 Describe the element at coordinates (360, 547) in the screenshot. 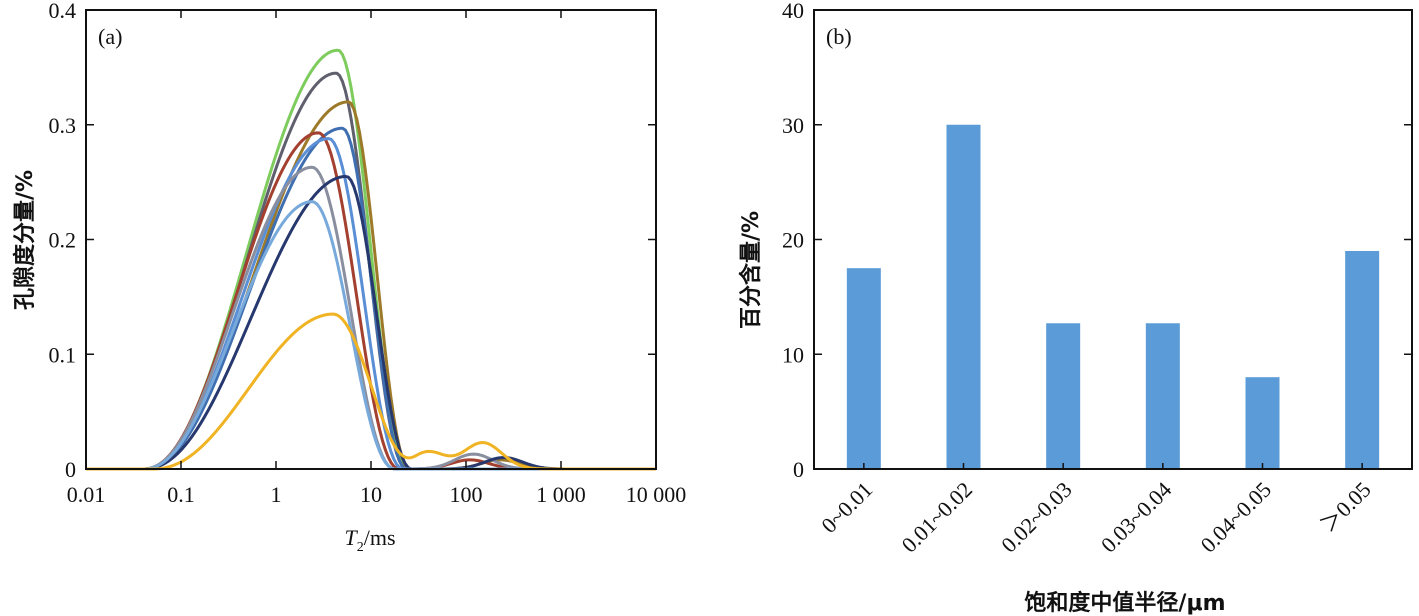

I see `chart-a-x-axis-title-sub: 2` at that location.